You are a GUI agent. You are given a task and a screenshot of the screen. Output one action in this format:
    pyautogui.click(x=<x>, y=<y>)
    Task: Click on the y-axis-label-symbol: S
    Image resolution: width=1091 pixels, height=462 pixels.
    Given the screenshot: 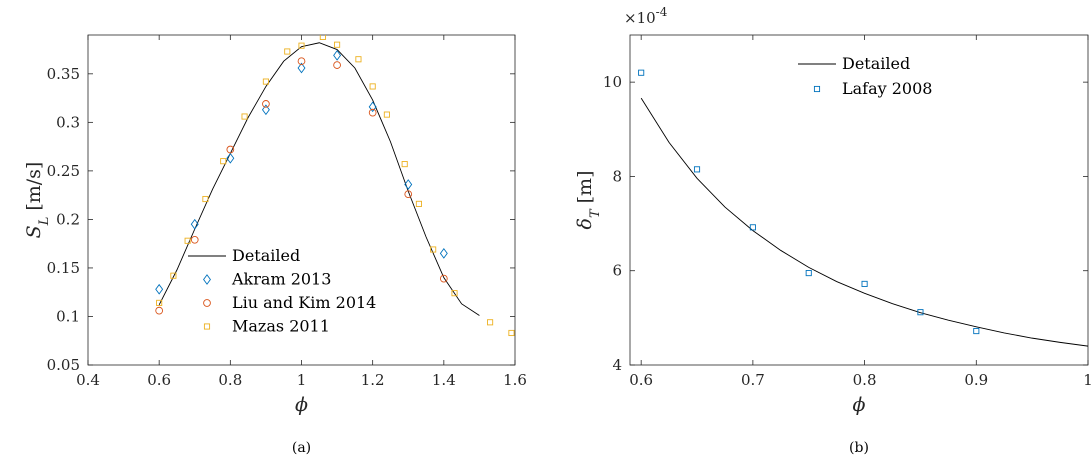 What is the action you would take?
    pyautogui.click(x=34, y=231)
    